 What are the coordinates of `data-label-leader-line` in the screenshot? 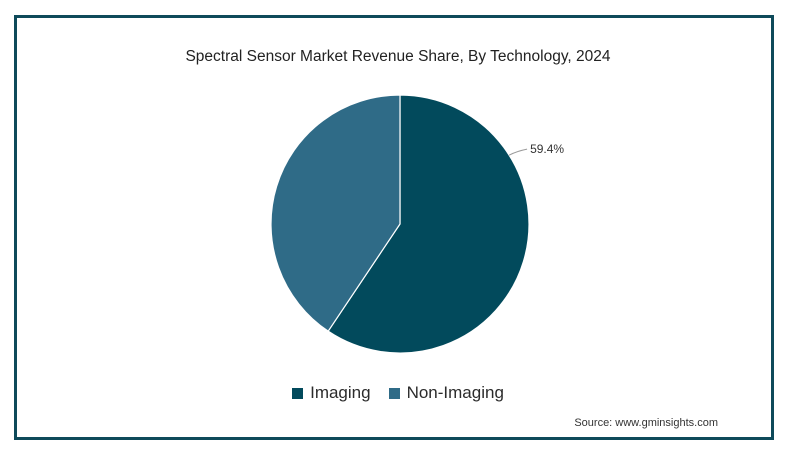 It's located at (518, 152).